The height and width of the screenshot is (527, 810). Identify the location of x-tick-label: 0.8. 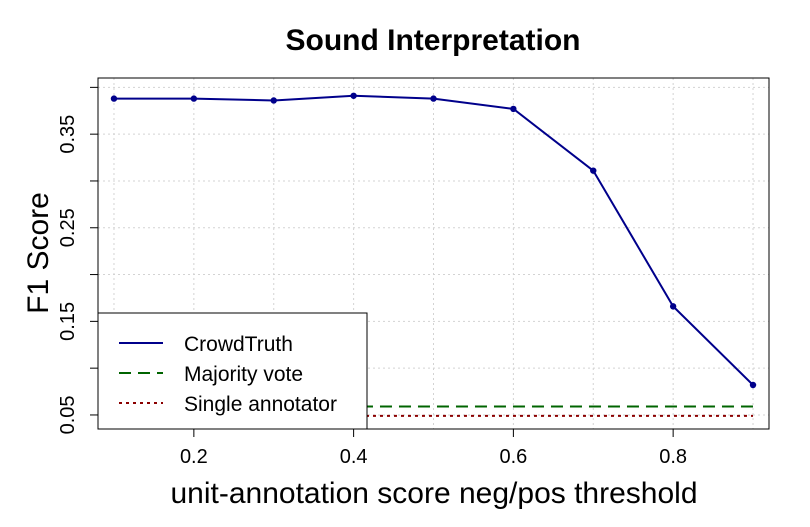
(673, 457).